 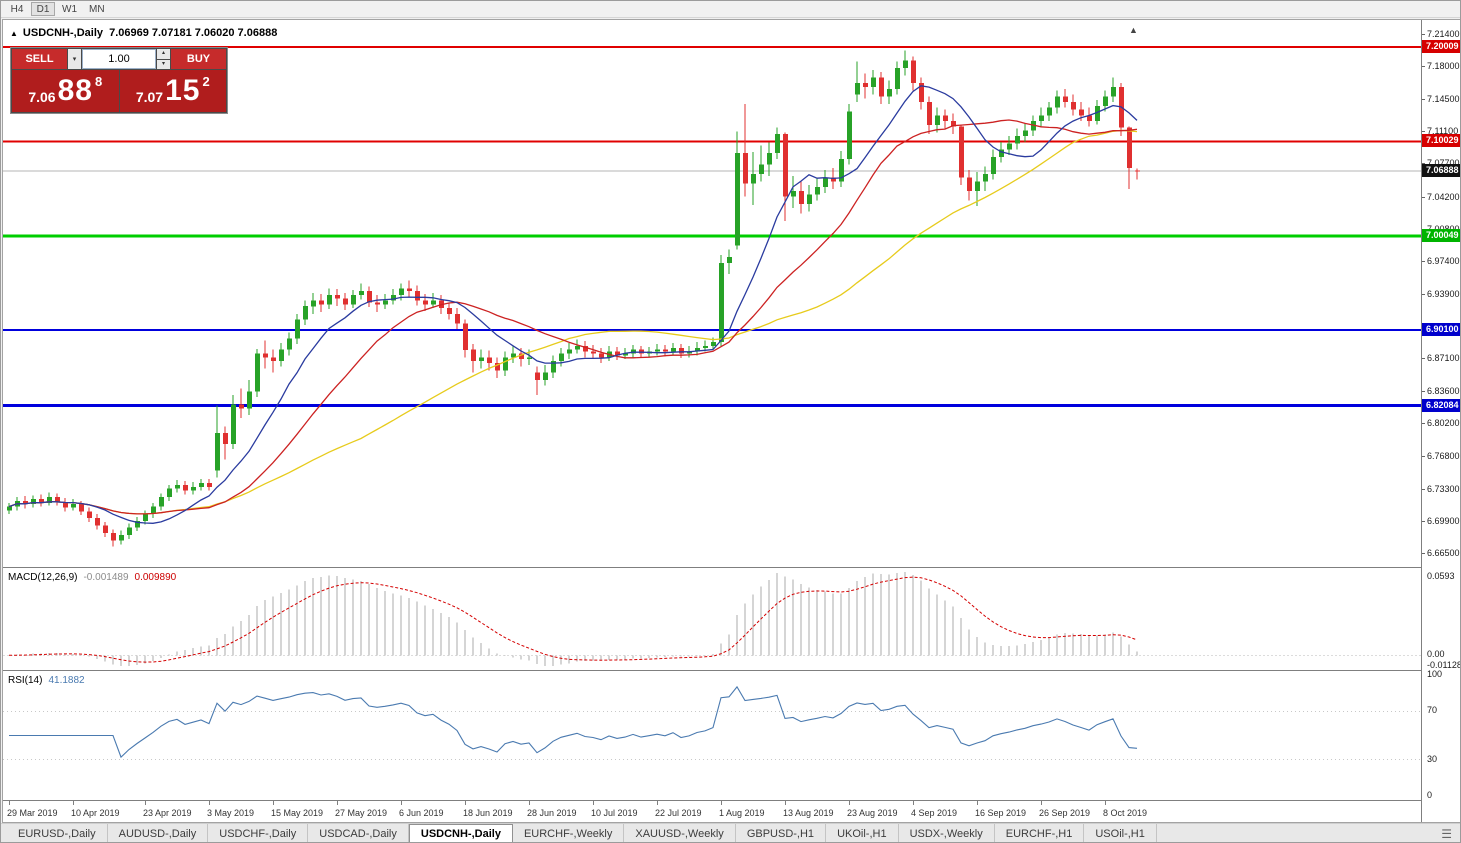 I want to click on price-scale-label: 6.87100, so click(x=1443, y=358).